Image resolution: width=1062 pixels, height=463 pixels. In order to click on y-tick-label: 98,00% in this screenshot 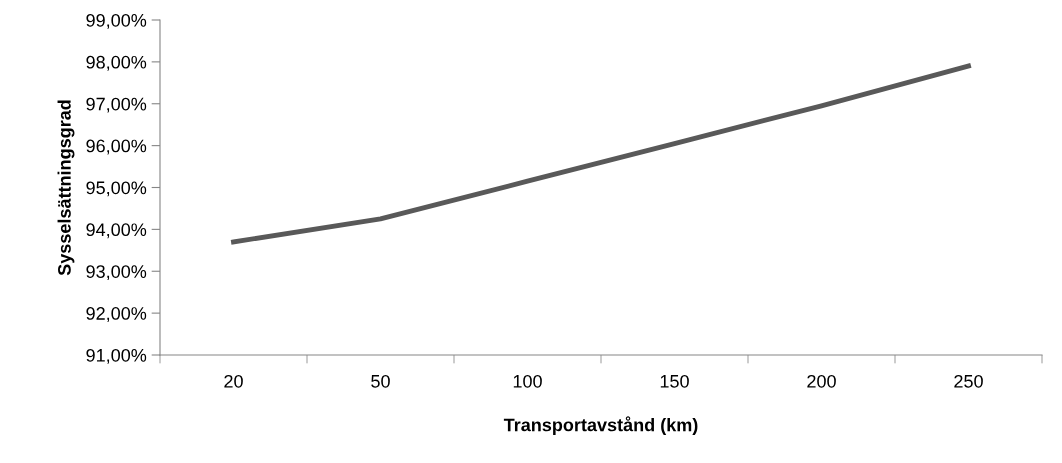, I will do `click(116, 63)`.